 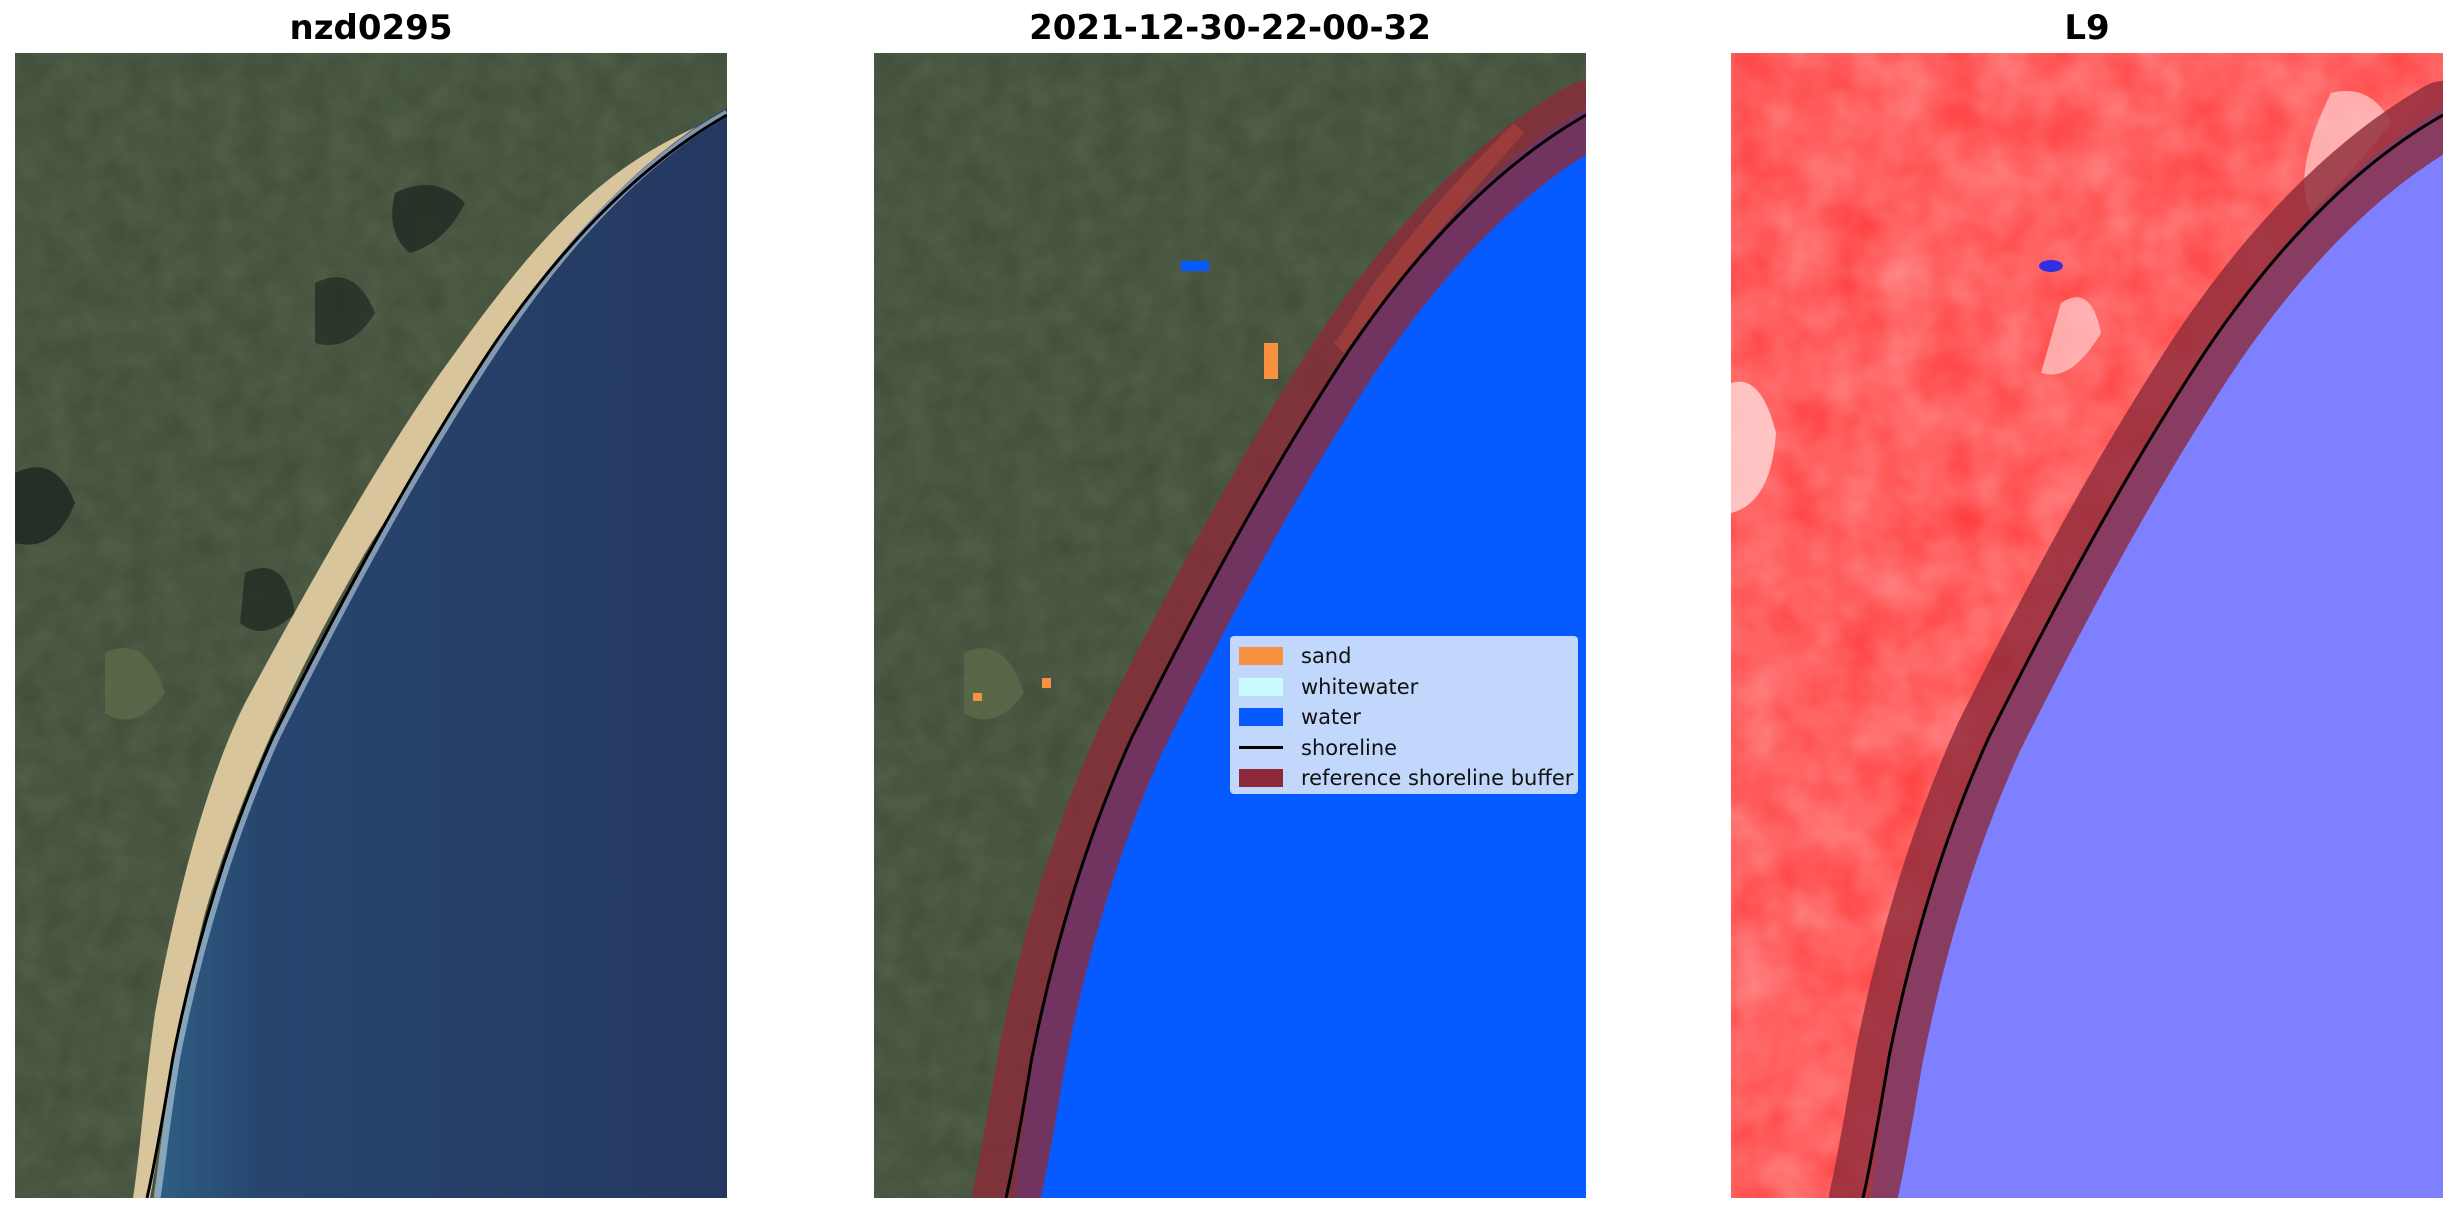 I want to click on water-index, so click(x=2051, y=266).